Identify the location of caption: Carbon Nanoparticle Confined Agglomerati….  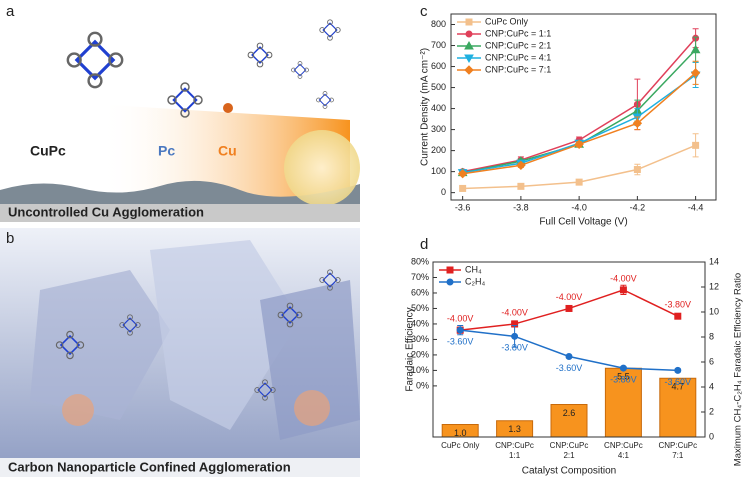
(149, 466).